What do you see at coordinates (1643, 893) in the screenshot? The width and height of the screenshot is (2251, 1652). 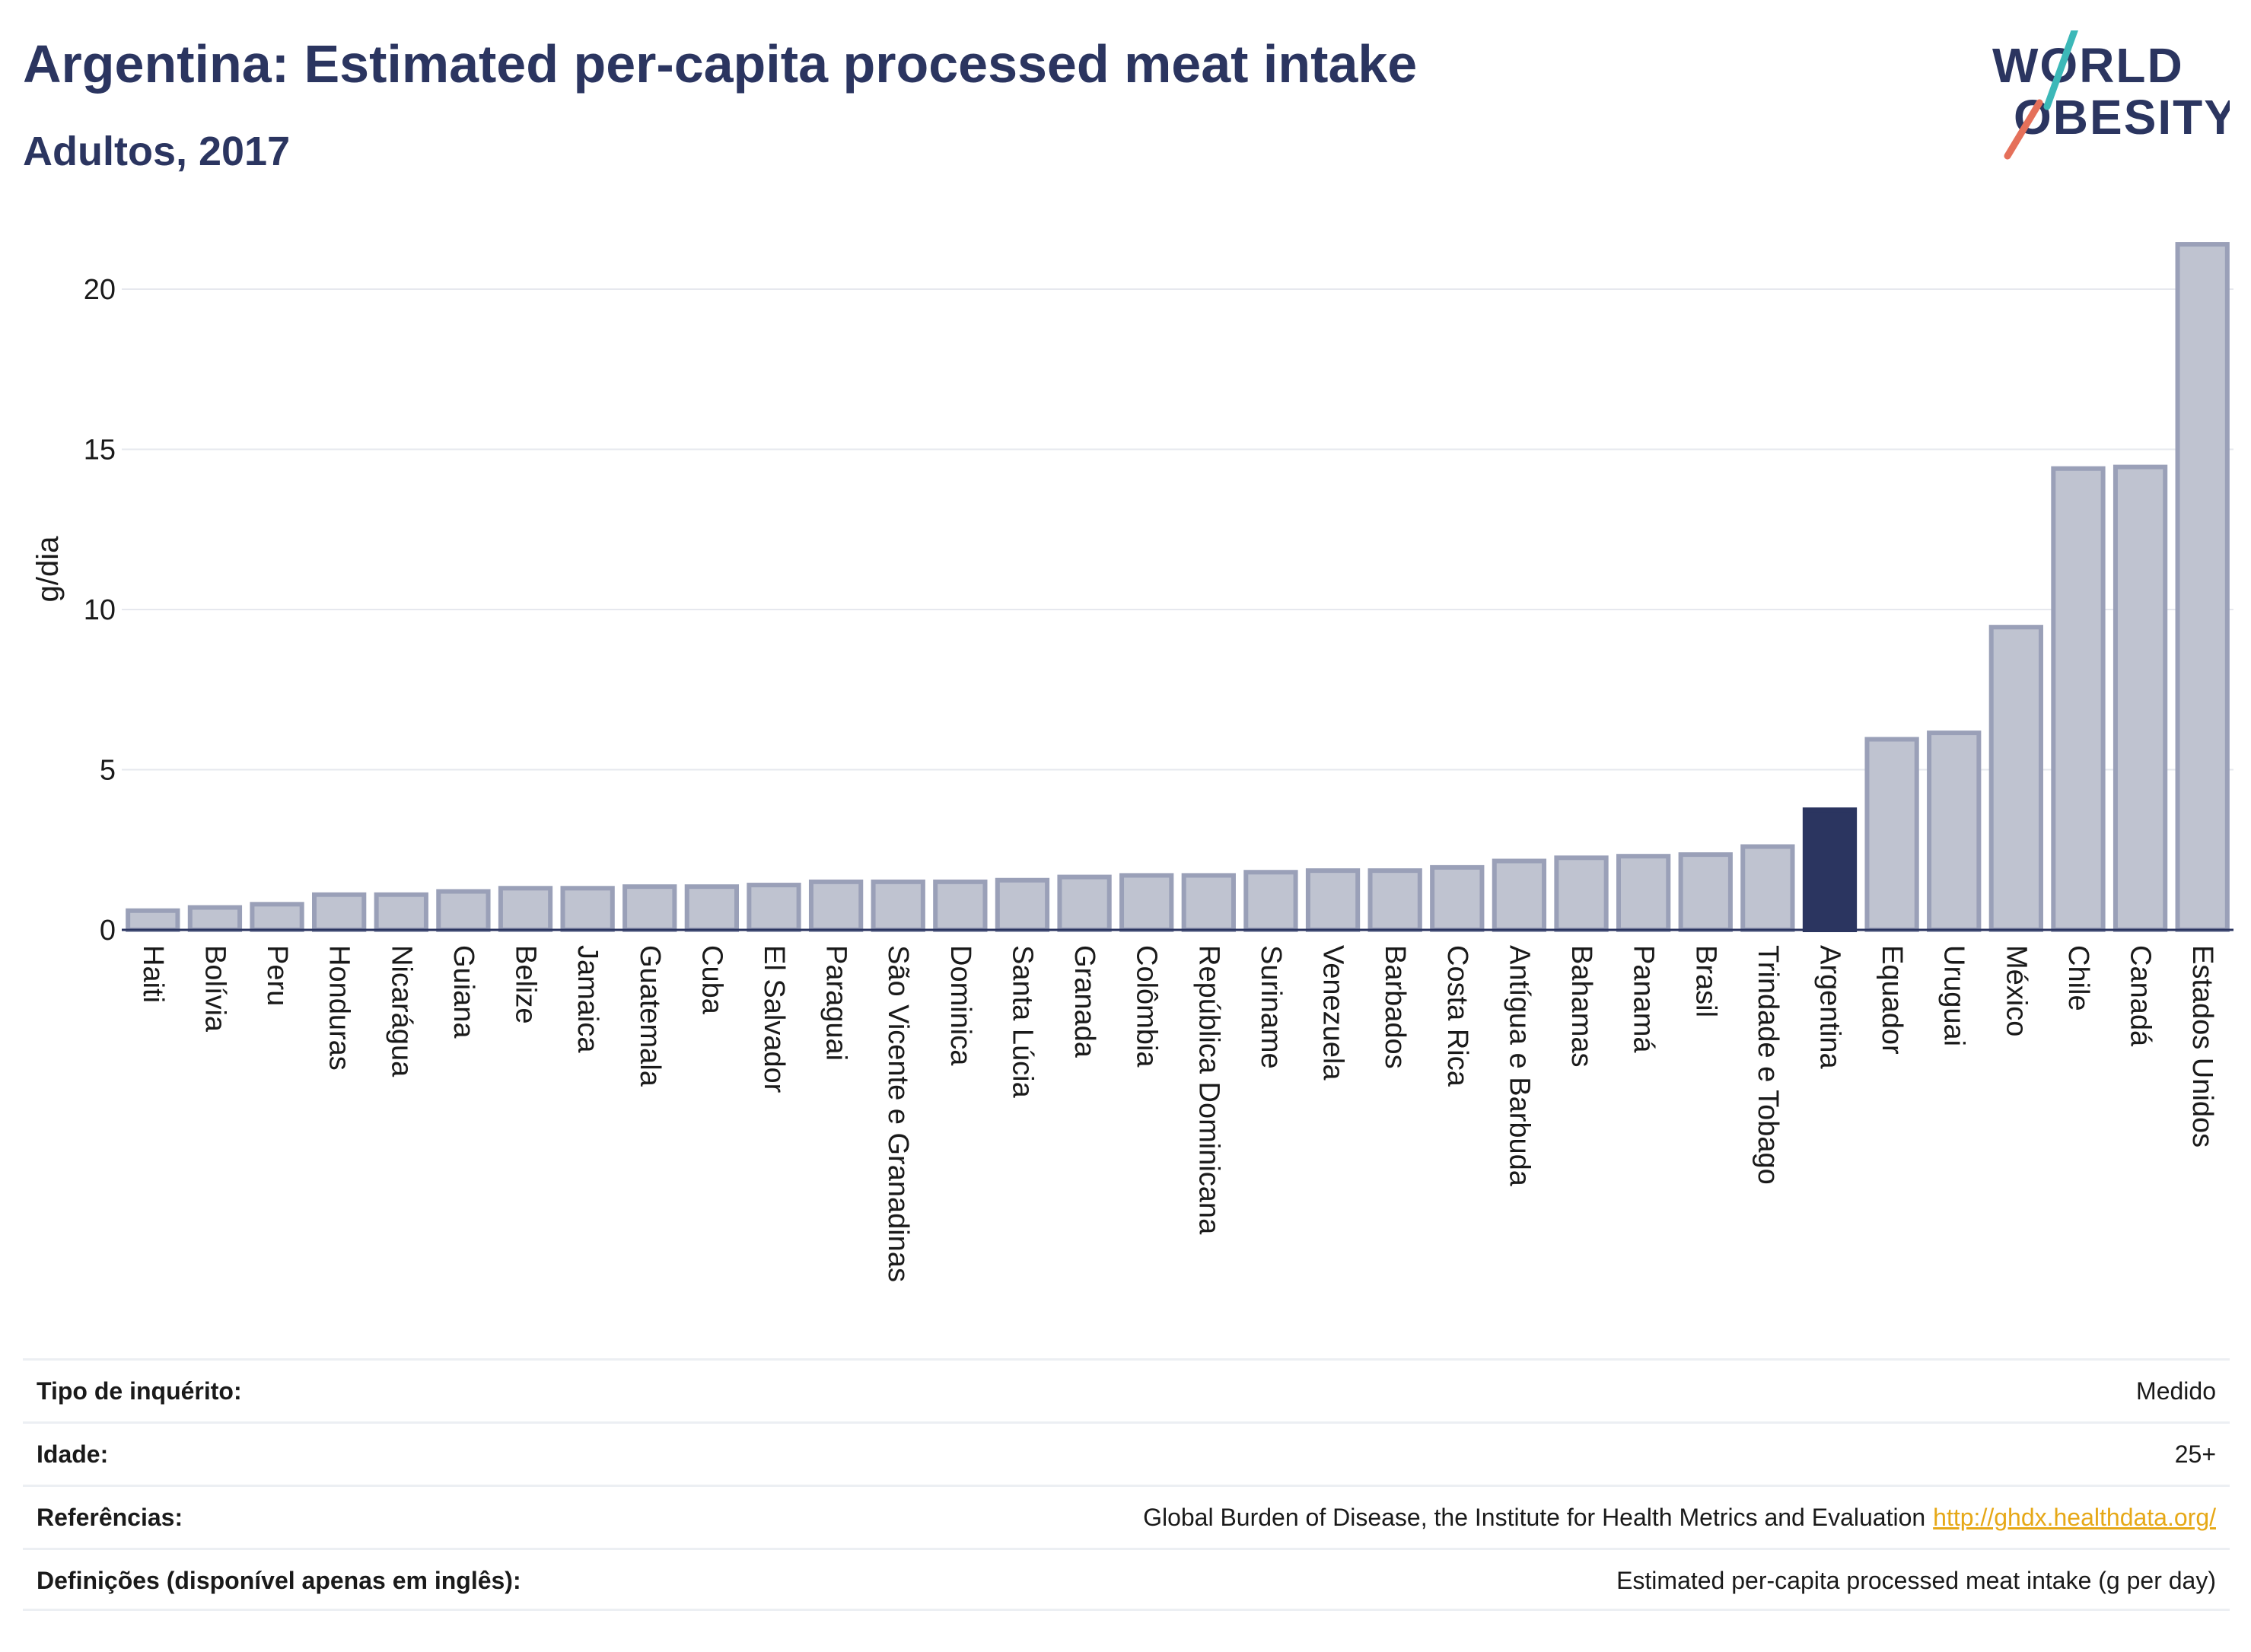 I see `bar-panam-` at bounding box center [1643, 893].